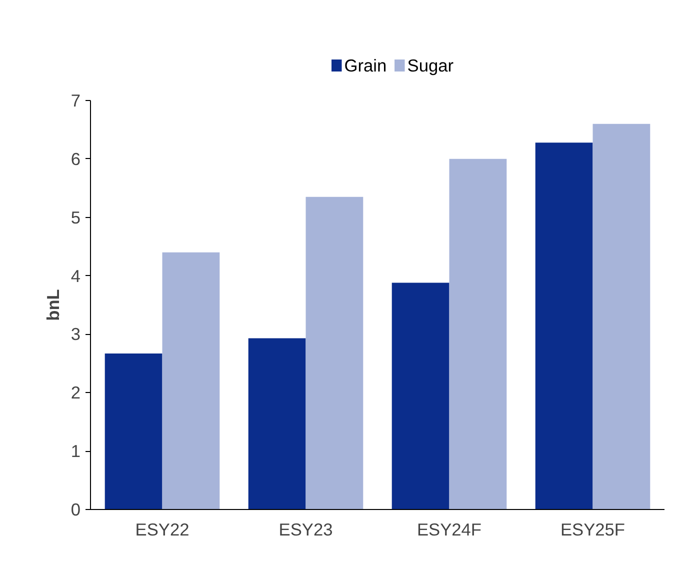  What do you see at coordinates (75, 158) in the screenshot?
I see `y-tick-label: 6` at bounding box center [75, 158].